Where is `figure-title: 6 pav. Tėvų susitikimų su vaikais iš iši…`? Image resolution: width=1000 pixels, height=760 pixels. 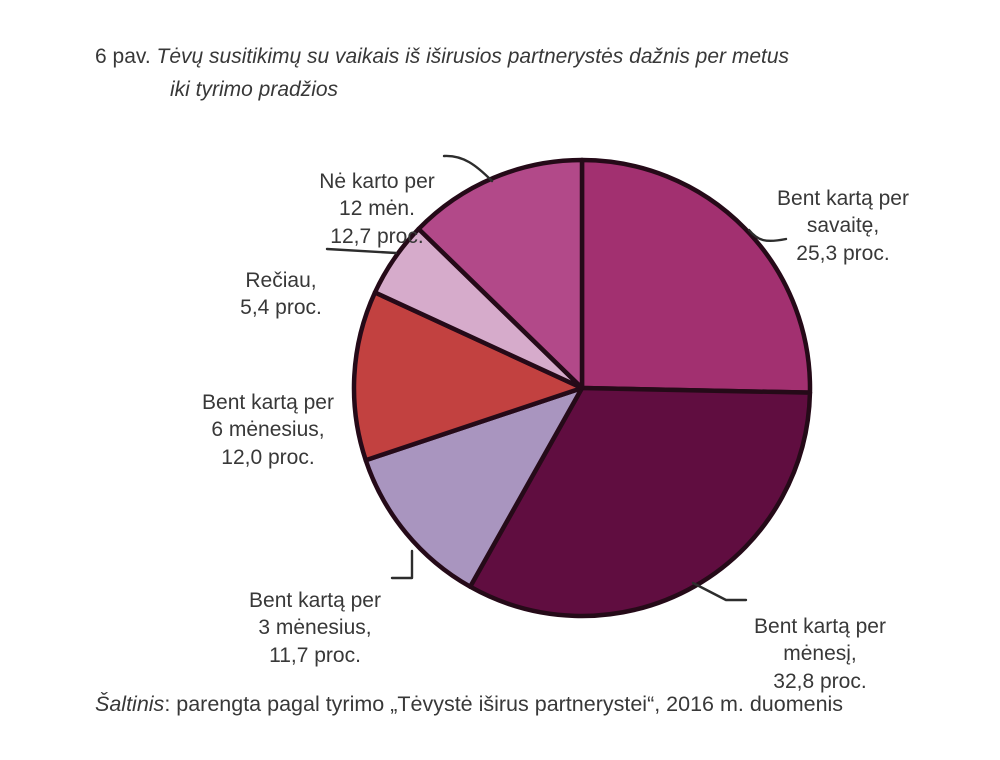
figure-title: 6 pav. Tėvų susitikimų su vaikais iš iši… is located at coordinates (547, 73).